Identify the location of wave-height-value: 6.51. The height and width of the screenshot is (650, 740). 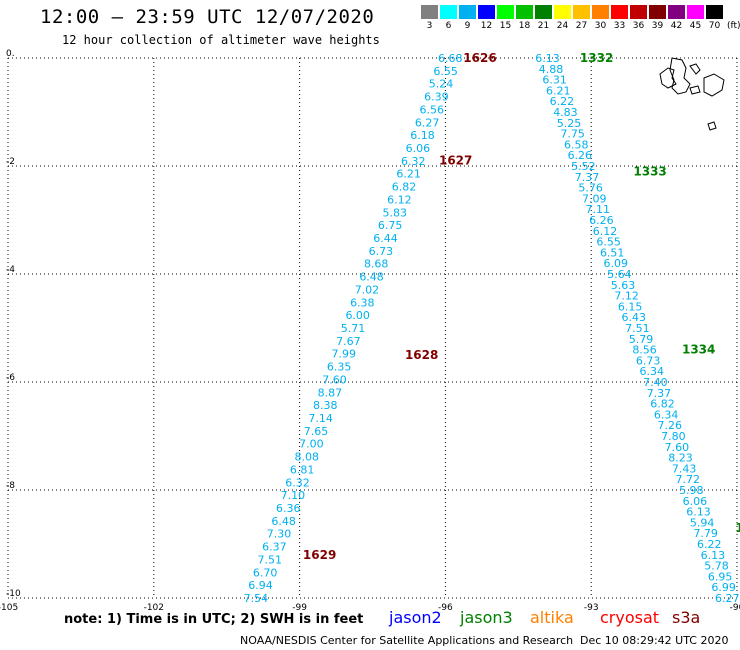
(612, 252).